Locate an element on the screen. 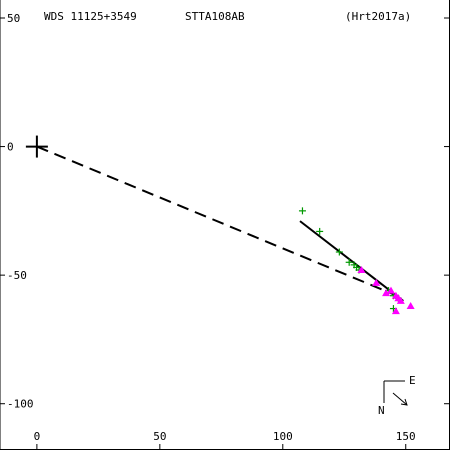 Image resolution: width=450 pixels, height=450 pixels. reference-label: (Hrt2017a) is located at coordinates (378, 16).